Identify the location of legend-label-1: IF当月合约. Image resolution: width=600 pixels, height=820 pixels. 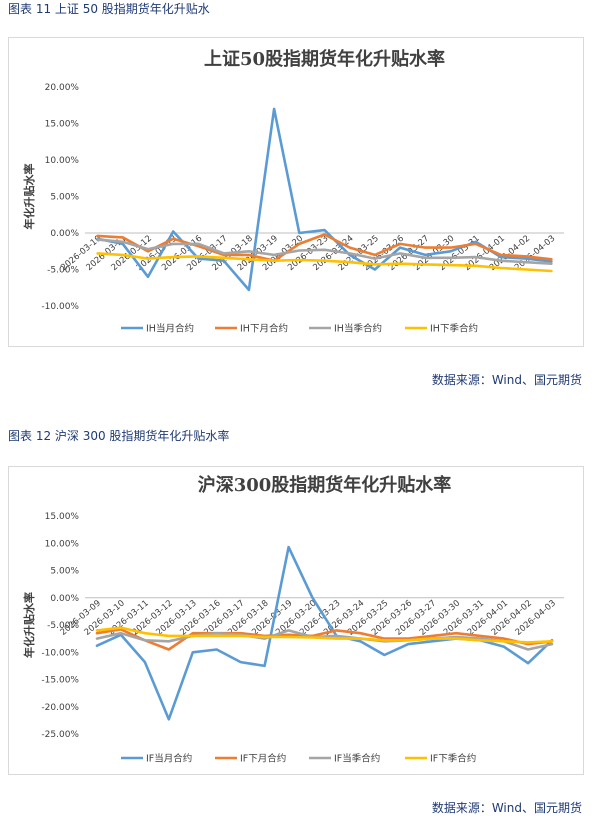
(169, 759).